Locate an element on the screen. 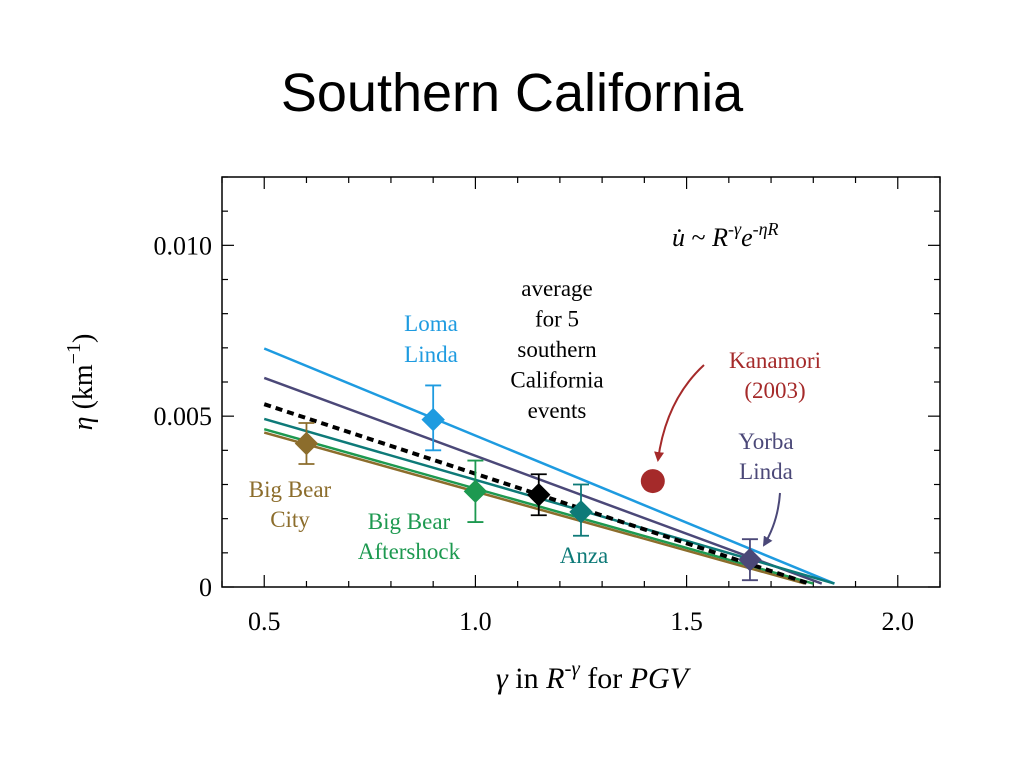 Image resolution: width=1024 pixels, height=768 pixels. x-axis-label-part: R is located at coordinates (554, 678).